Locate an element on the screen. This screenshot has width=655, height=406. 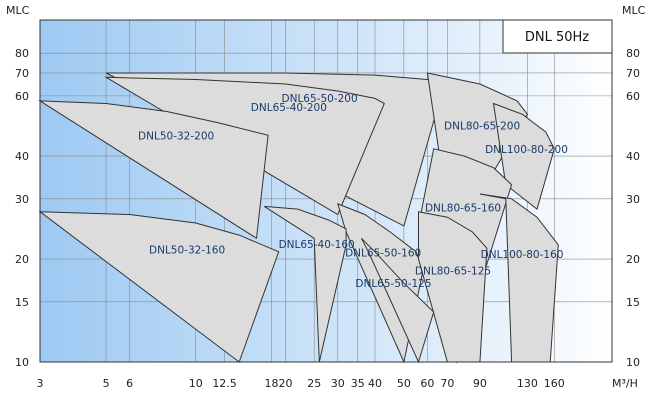
x-tick-label-70: 70 is located at coordinates (447, 383).